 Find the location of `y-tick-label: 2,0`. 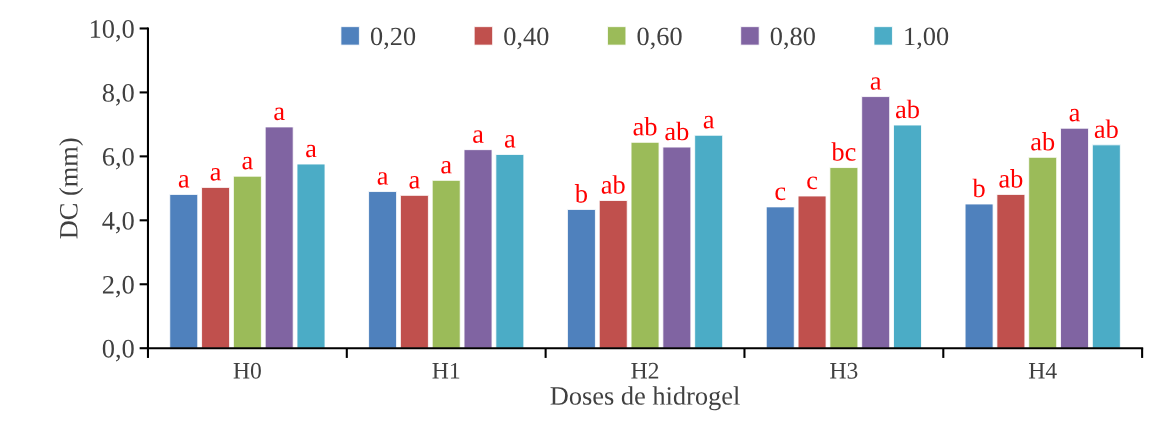

y-tick-label: 2,0 is located at coordinates (118, 286).